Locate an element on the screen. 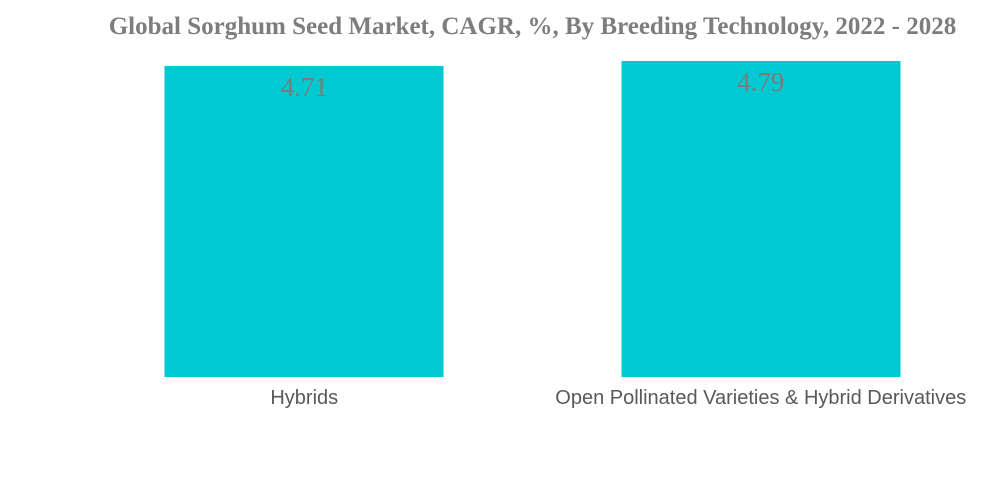 The width and height of the screenshot is (1000, 483). bar-value-label: 4.71 is located at coordinates (304, 87).